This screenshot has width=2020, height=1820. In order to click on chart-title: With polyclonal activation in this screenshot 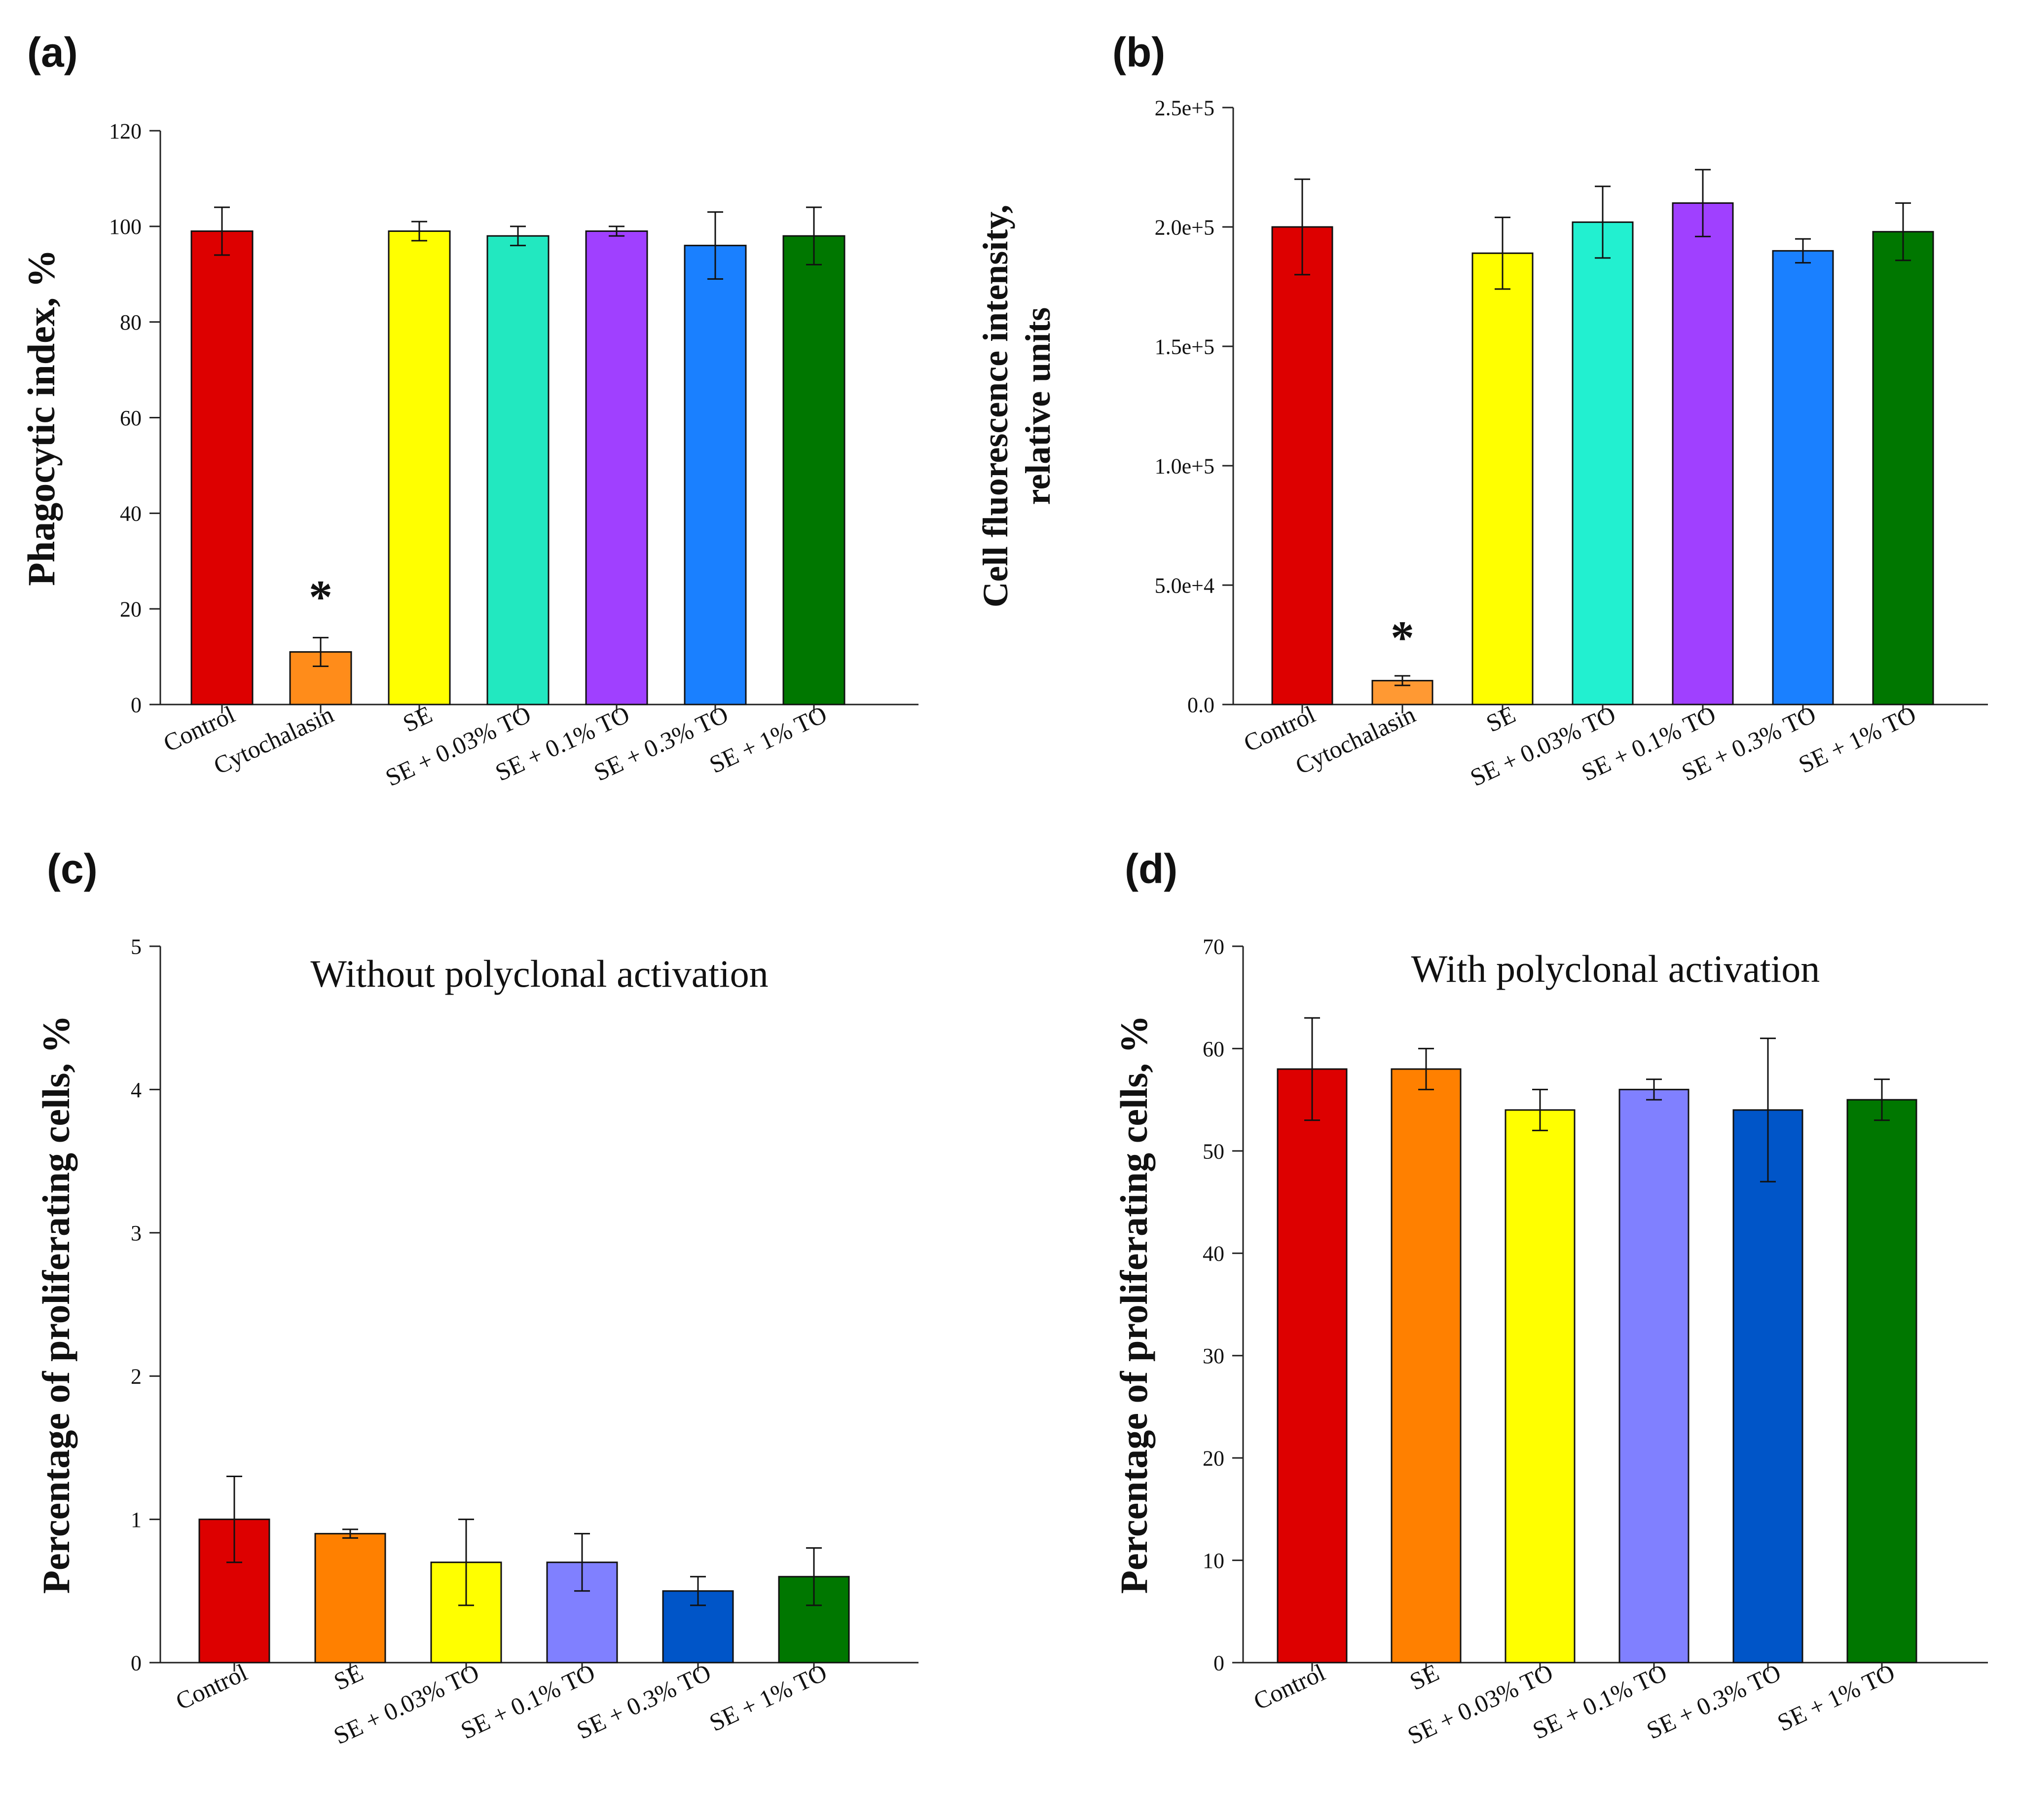, I will do `click(1615, 968)`.